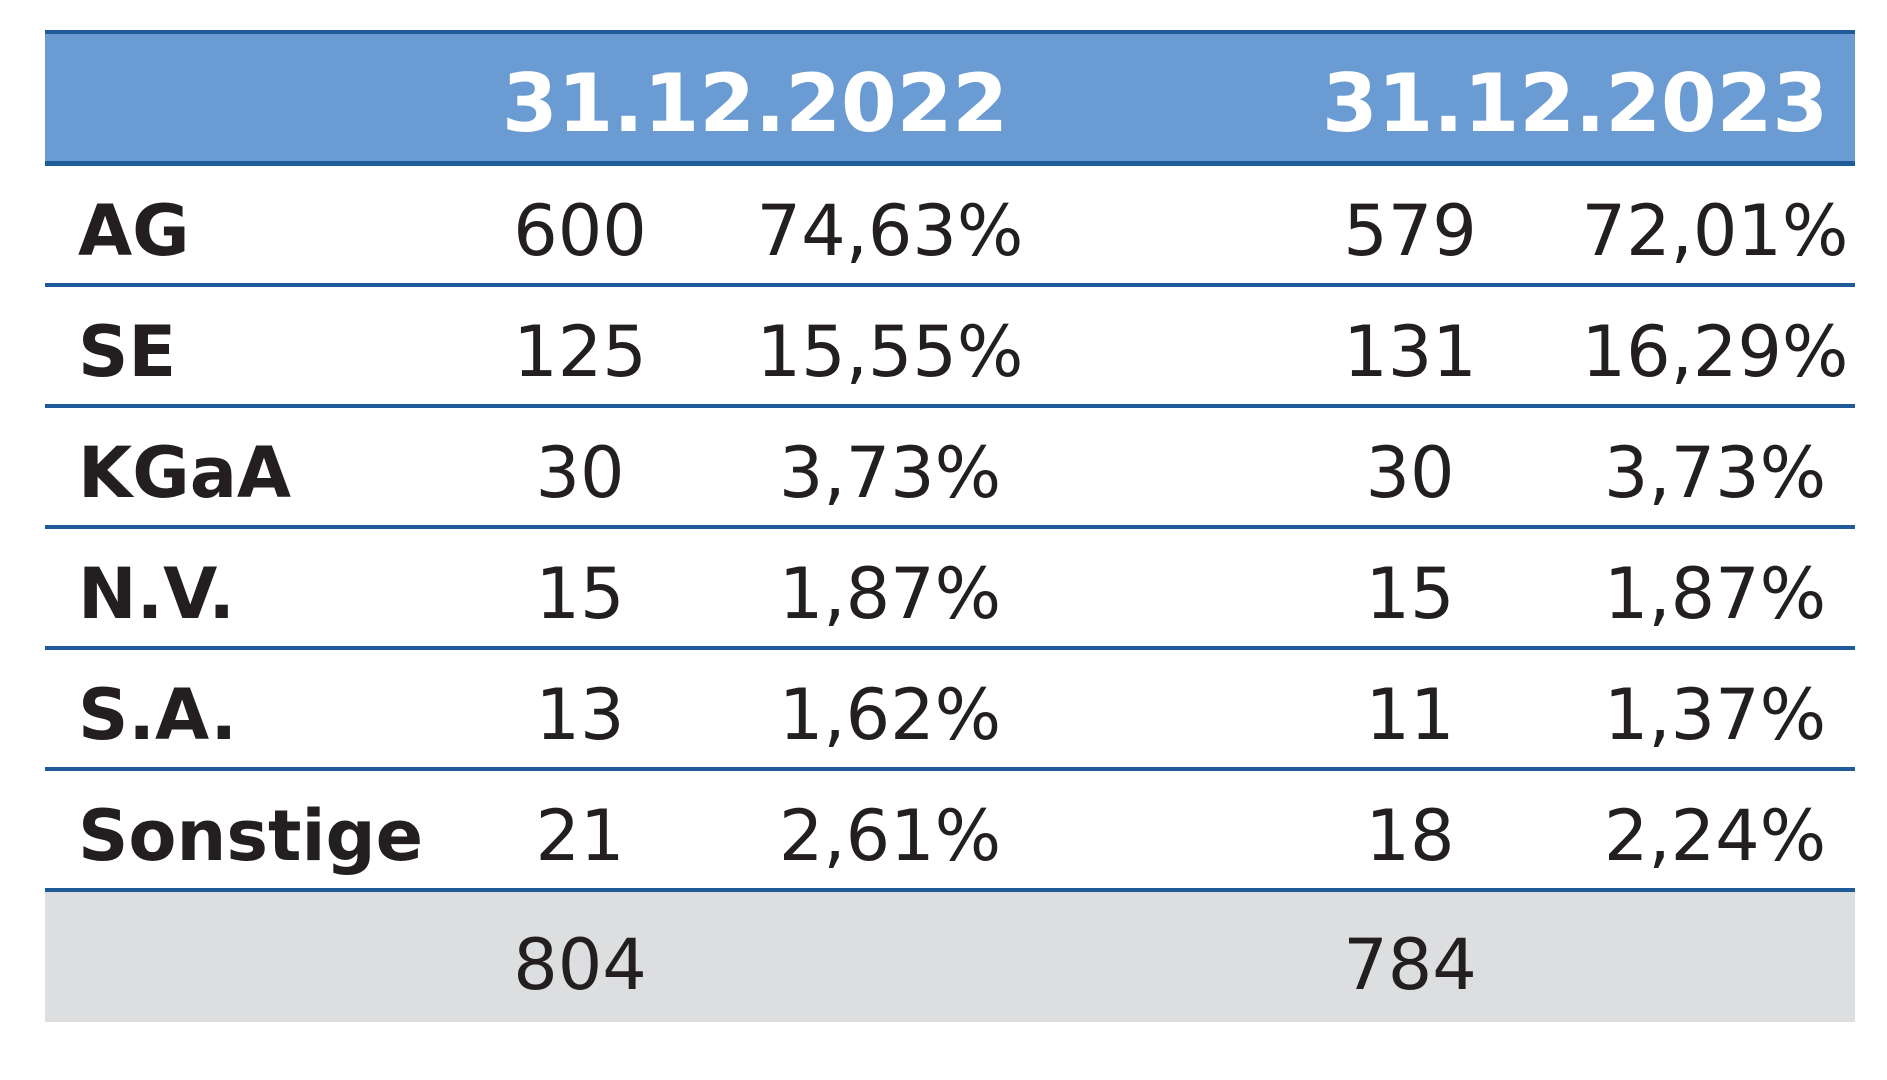 This screenshot has height=1080, width=1887. What do you see at coordinates (1715, 472) in the screenshot?
I see `percent-2023: 3,73%` at bounding box center [1715, 472].